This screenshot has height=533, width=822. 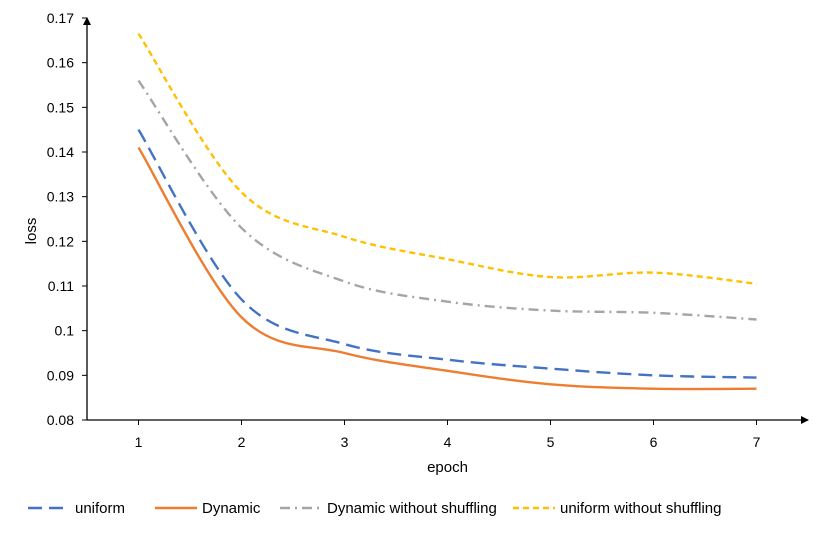 I want to click on y-tick-label: 0.16, so click(x=60, y=63).